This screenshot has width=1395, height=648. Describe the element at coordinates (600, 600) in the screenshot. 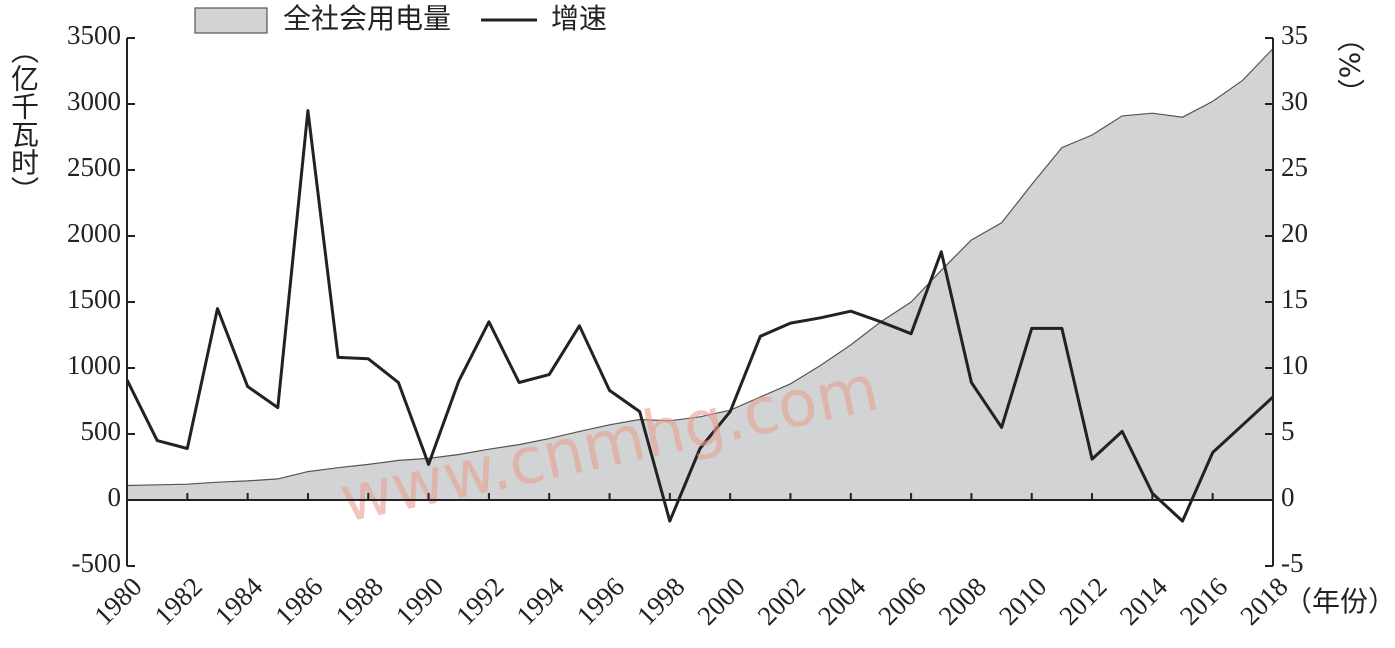

I see `x-tick-label: 1996` at that location.